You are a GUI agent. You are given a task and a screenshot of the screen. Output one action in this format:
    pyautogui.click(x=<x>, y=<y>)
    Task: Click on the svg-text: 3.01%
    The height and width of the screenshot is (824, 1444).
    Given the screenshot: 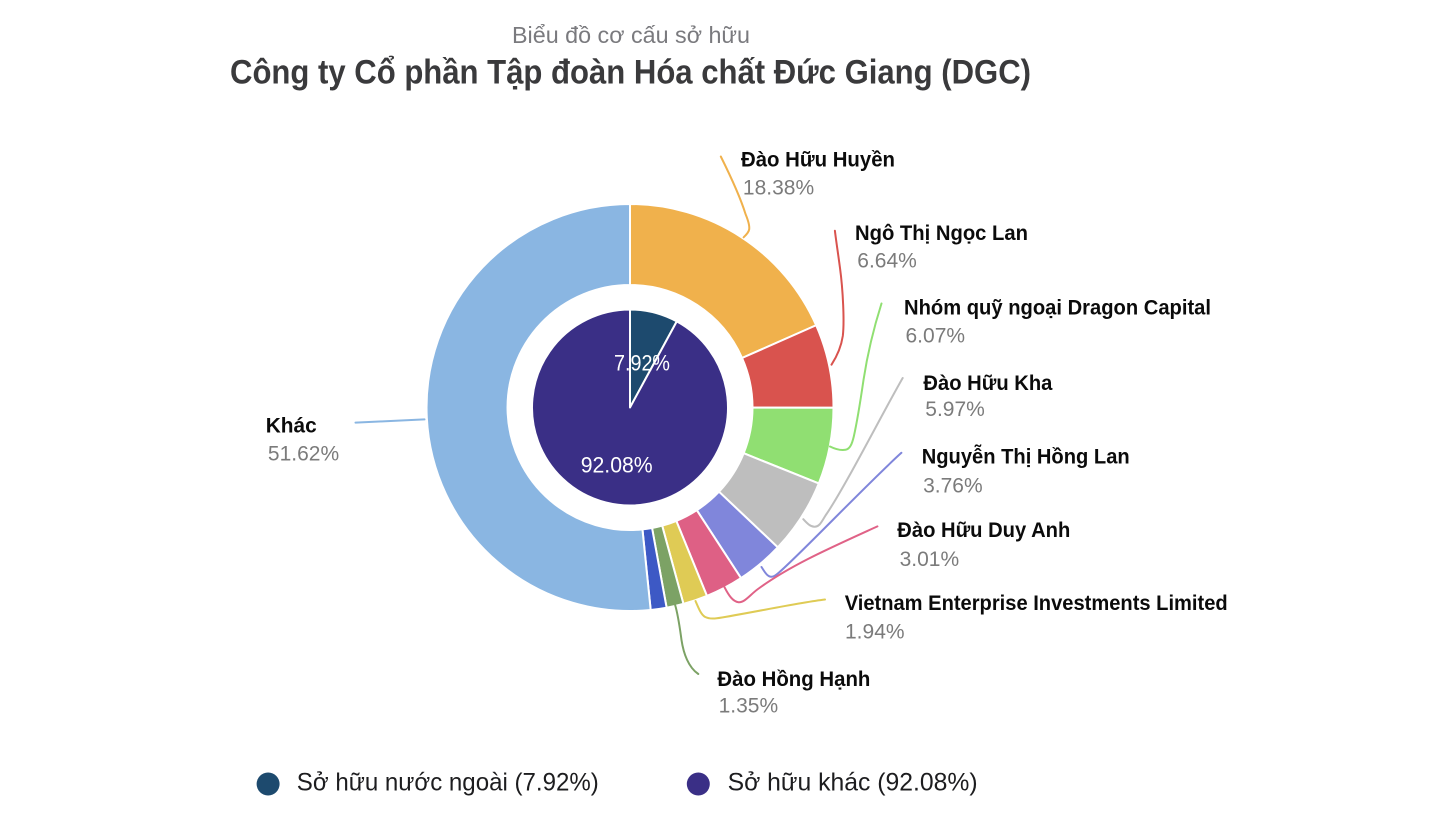 What is the action you would take?
    pyautogui.click(x=930, y=559)
    